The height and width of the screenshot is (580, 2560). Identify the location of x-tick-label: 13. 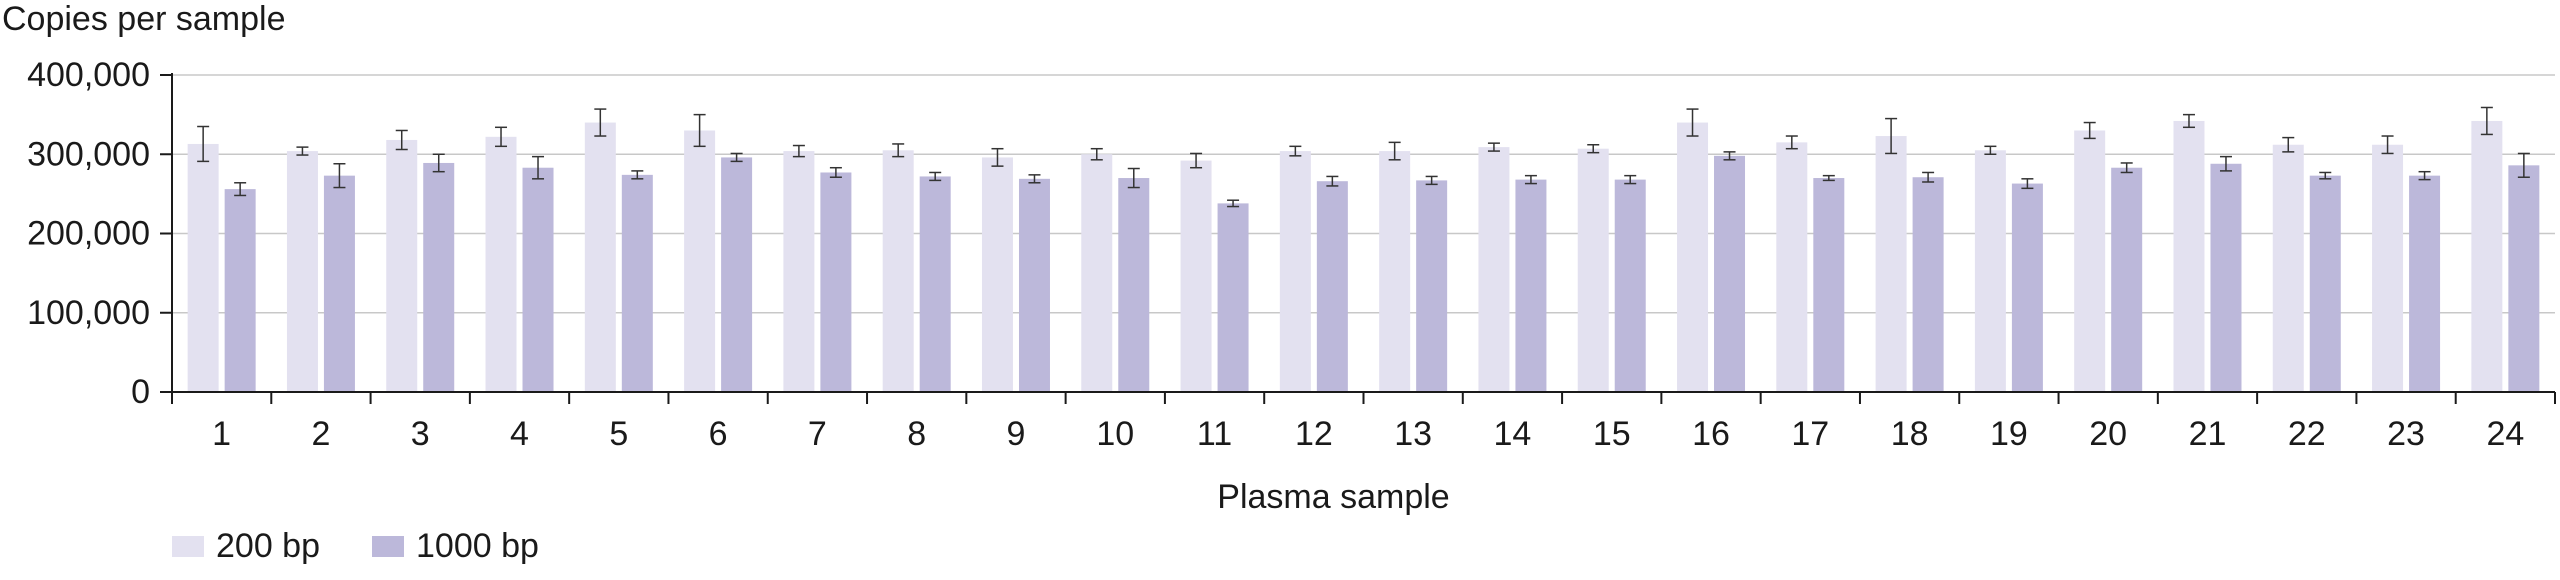
(1413, 434).